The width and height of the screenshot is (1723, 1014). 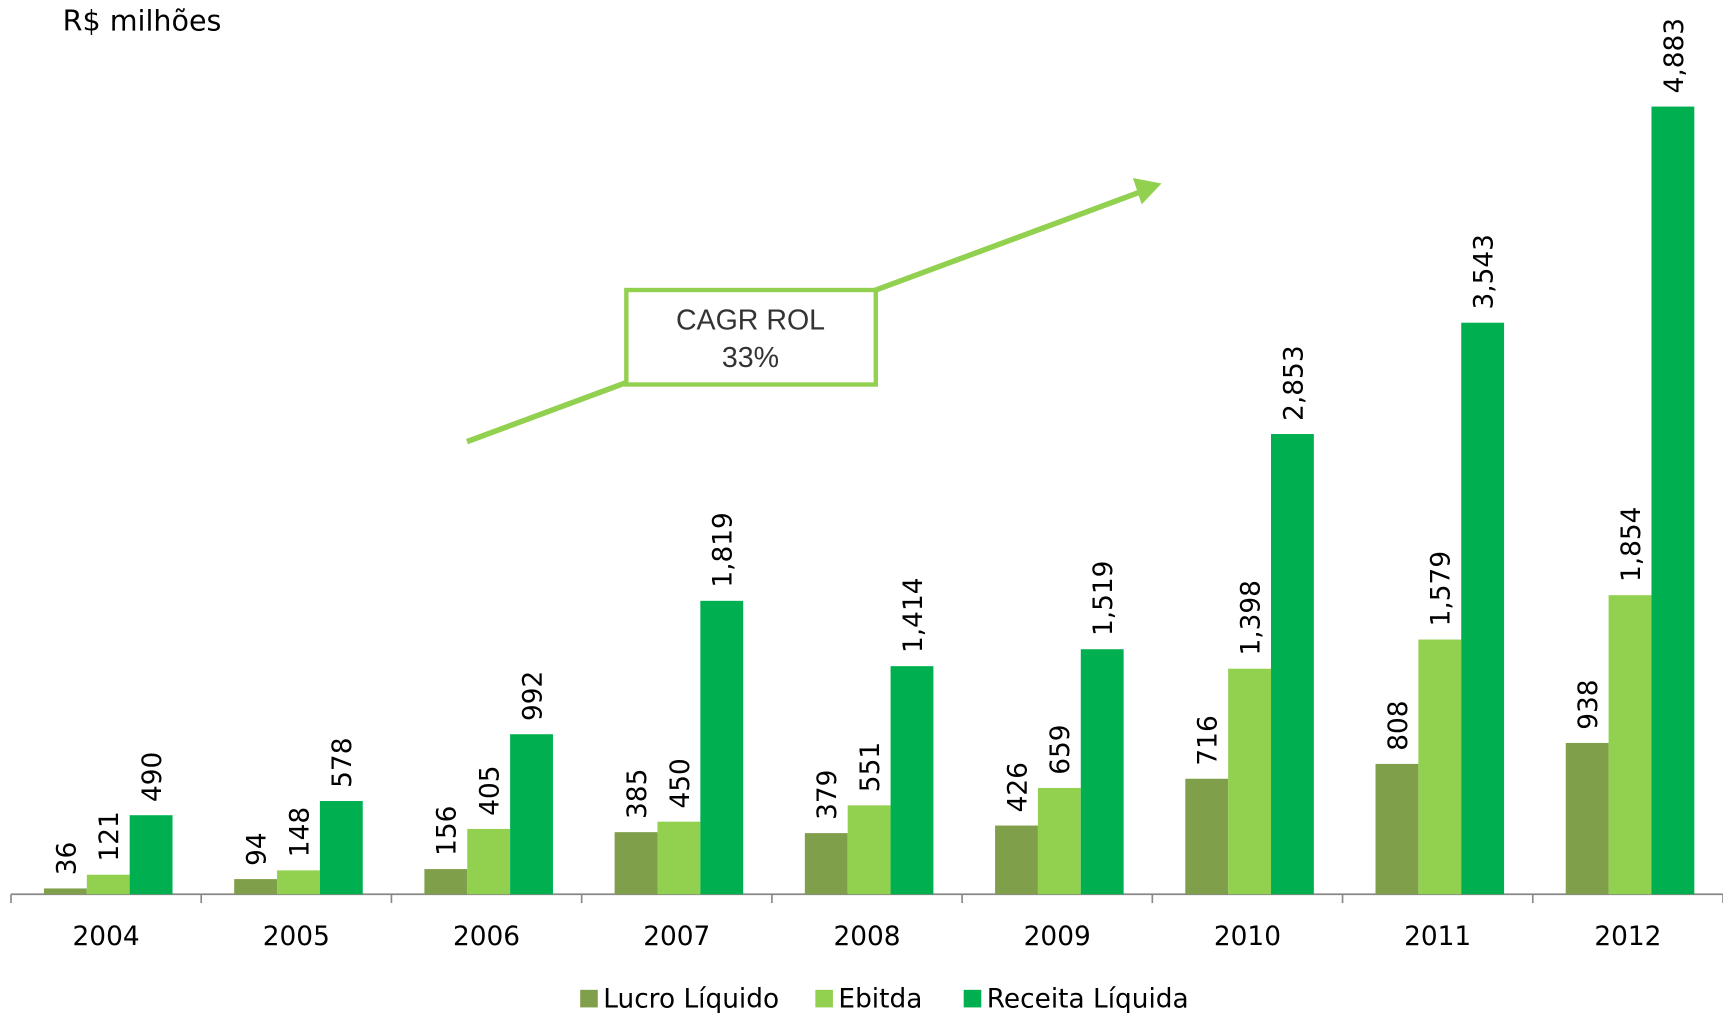 What do you see at coordinates (1442, 588) in the screenshot?
I see `data-label: 1,579` at bounding box center [1442, 588].